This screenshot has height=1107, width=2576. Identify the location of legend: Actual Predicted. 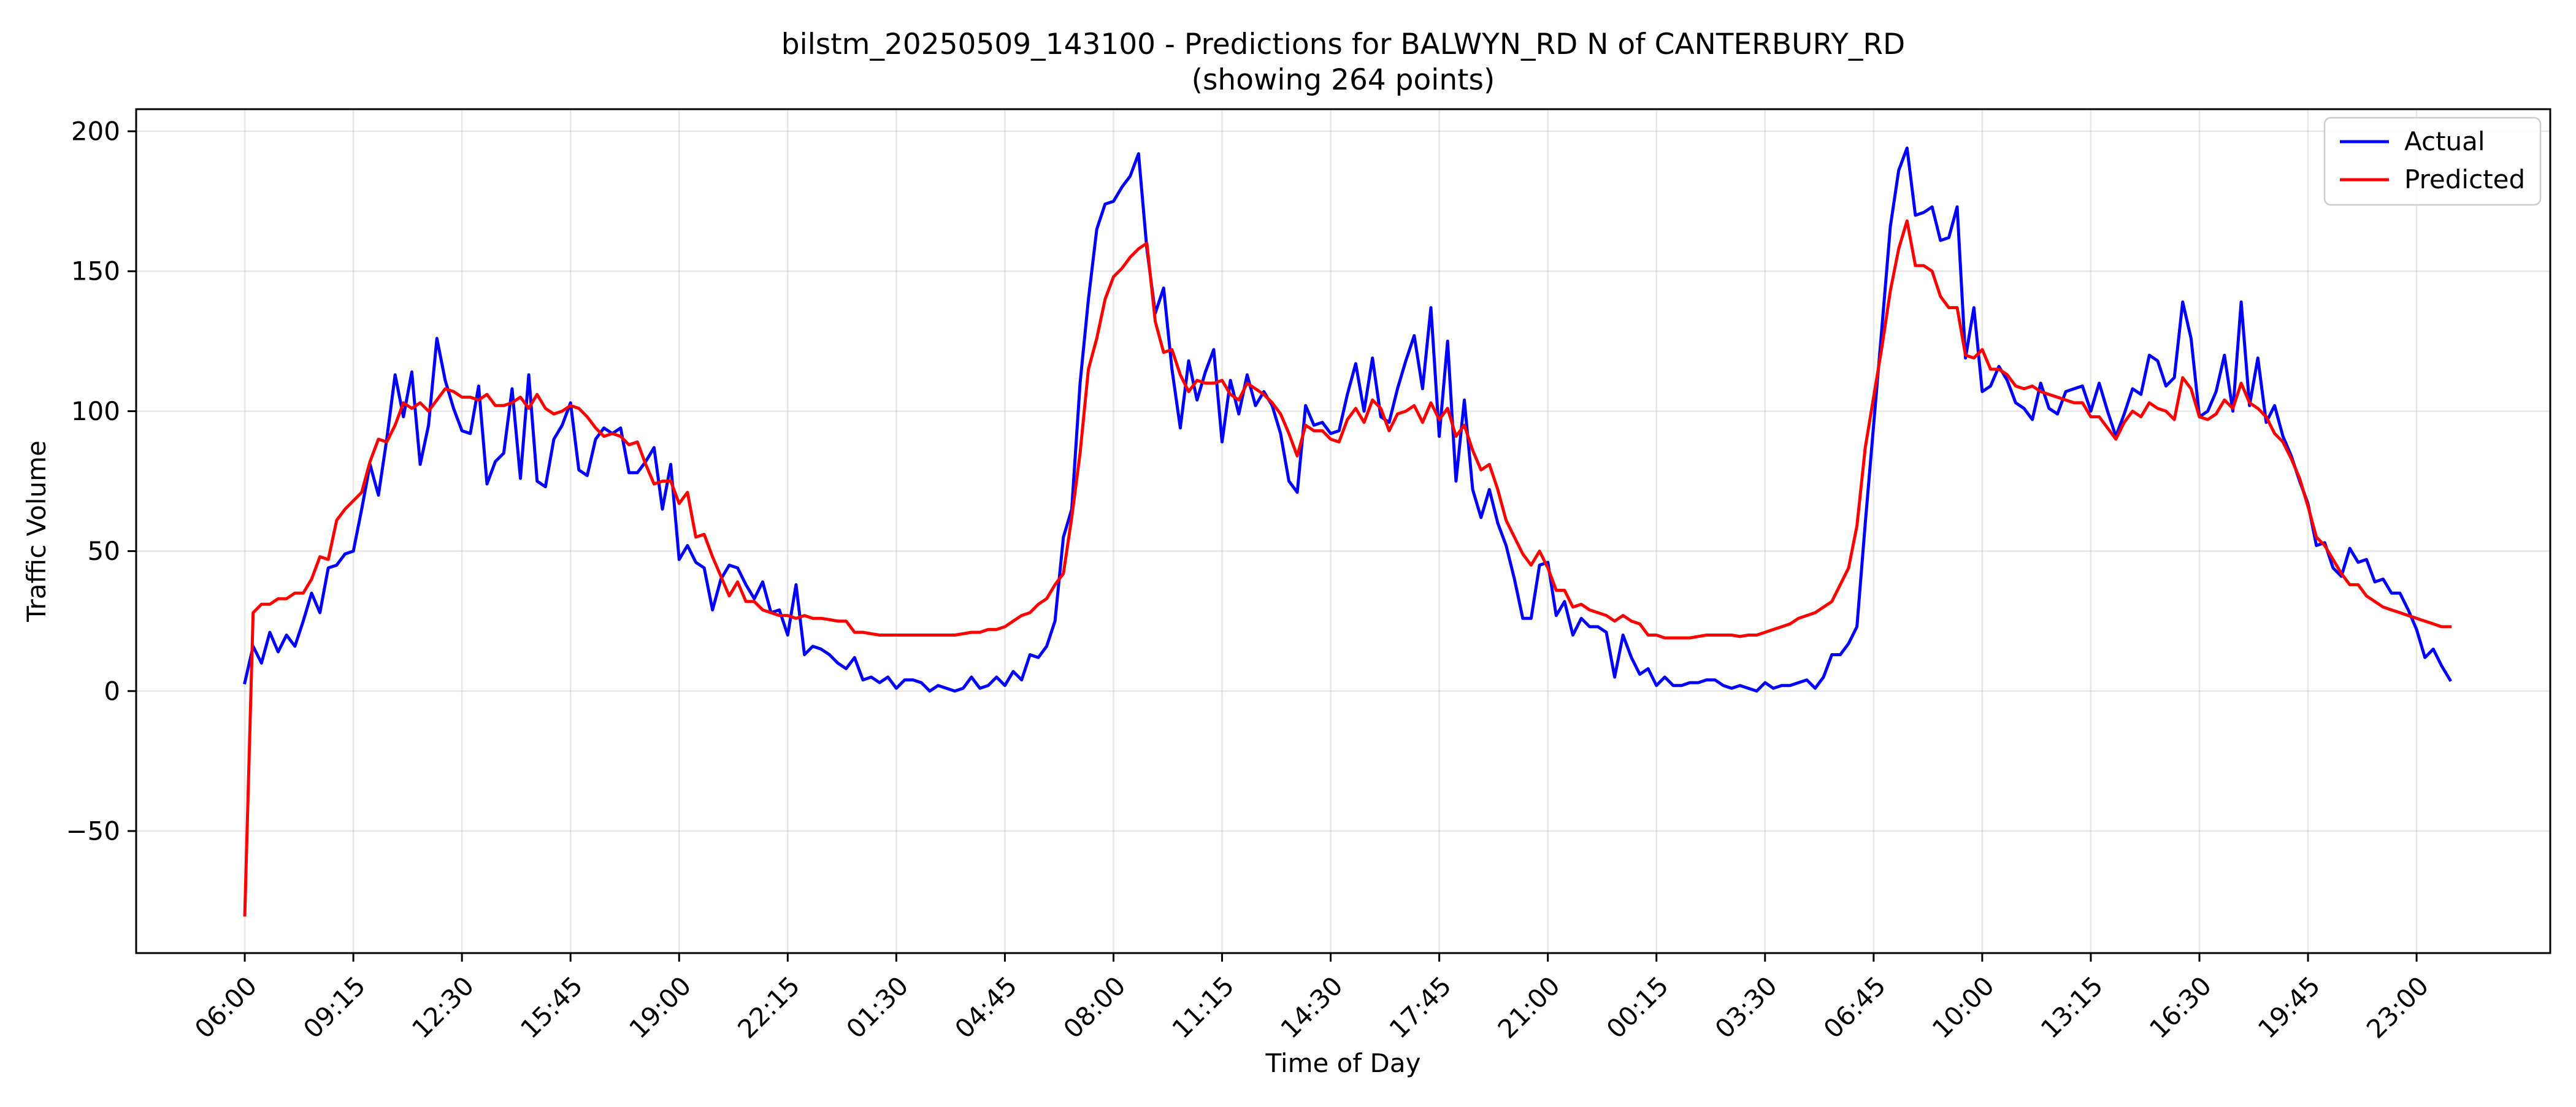
(2432, 161).